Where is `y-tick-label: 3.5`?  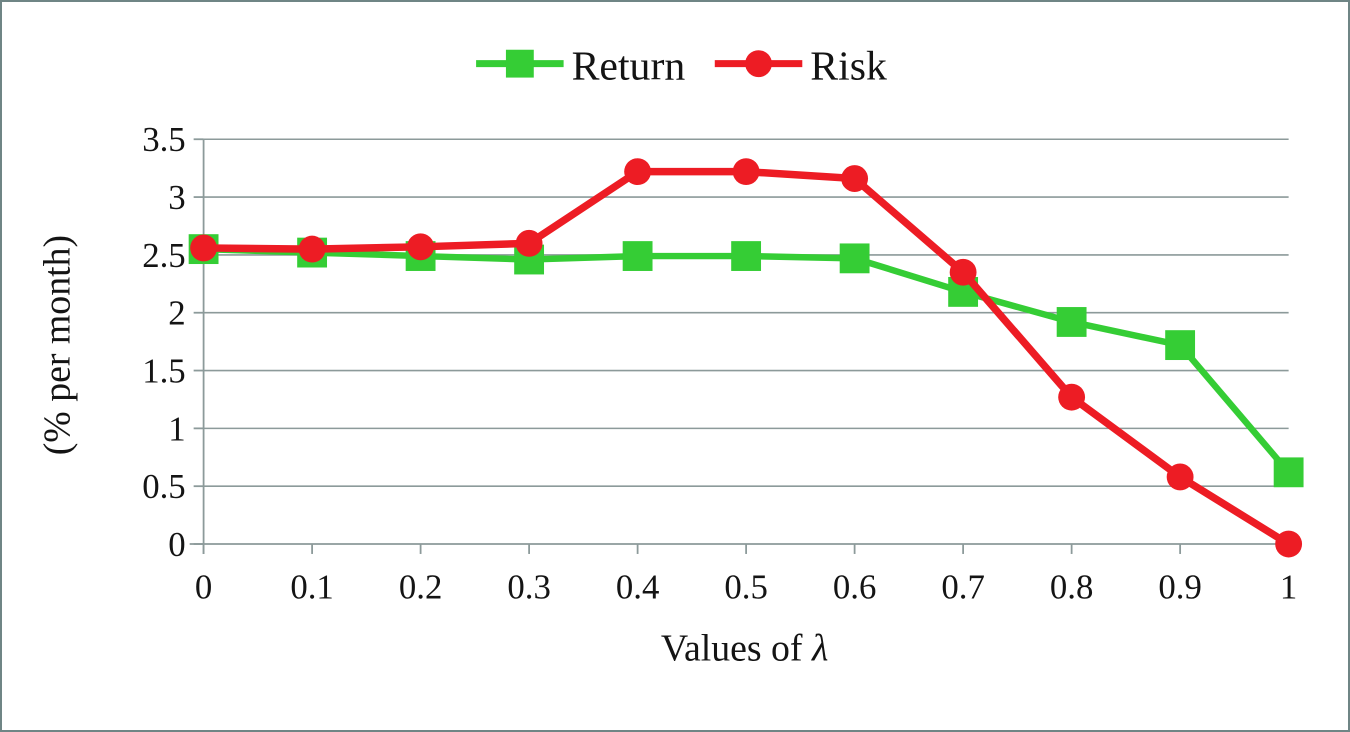
y-tick-label: 3.5 is located at coordinates (164, 139).